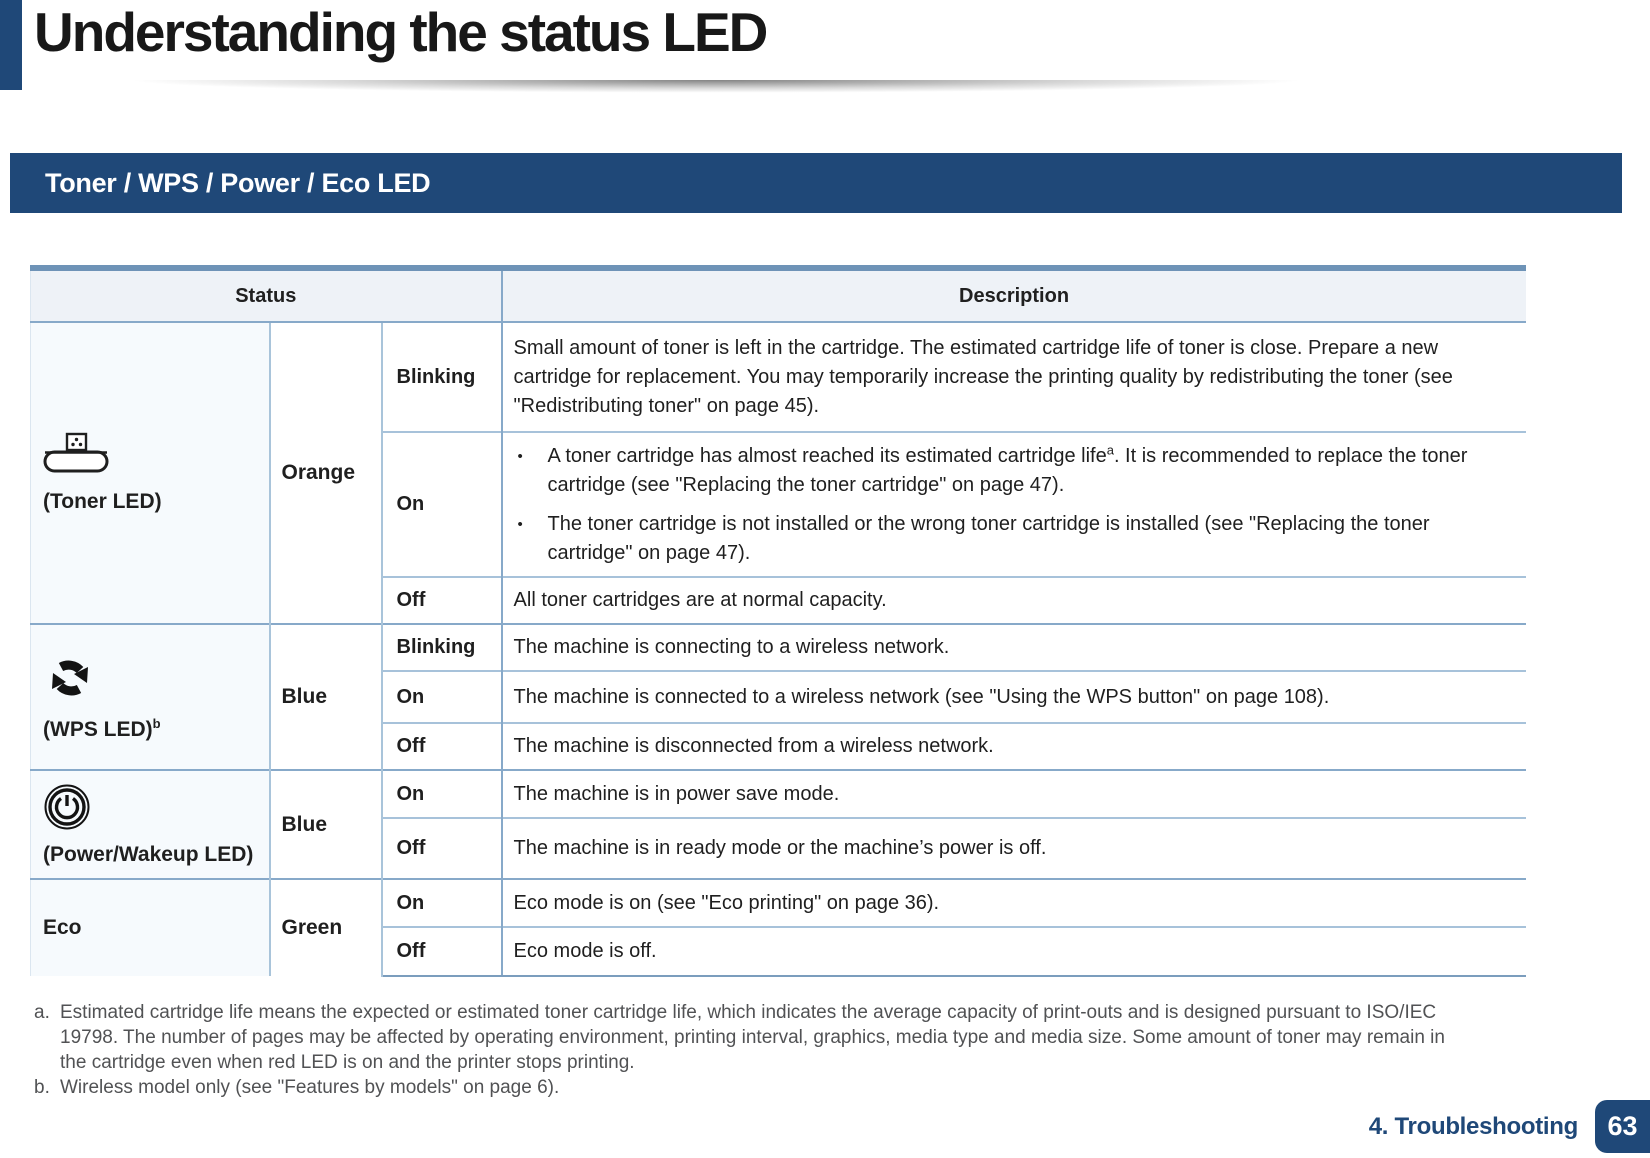 The image size is (1650, 1158). What do you see at coordinates (70, 678) in the screenshot?
I see `wps-icon` at bounding box center [70, 678].